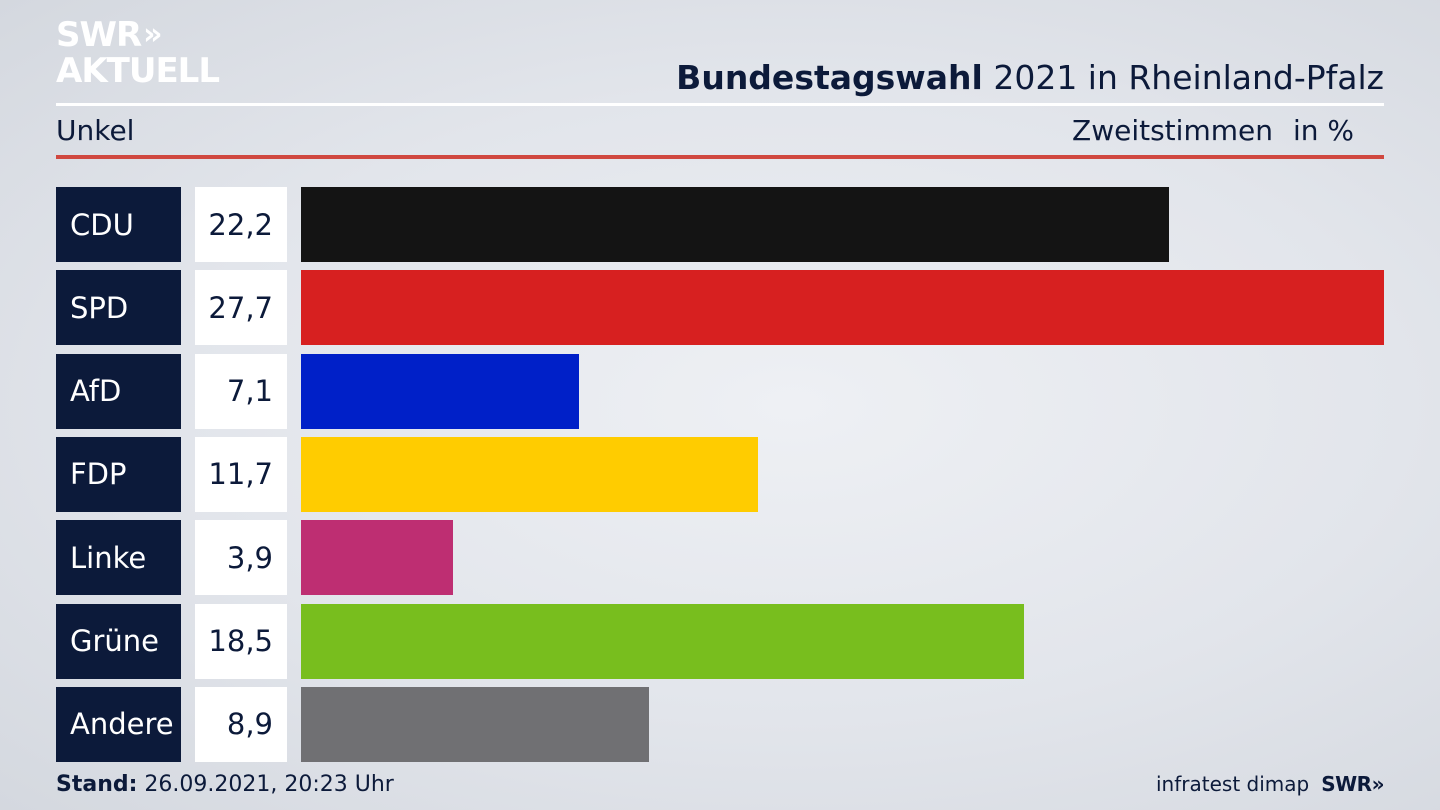 This screenshot has width=1440, height=810. I want to click on category-label: CDU, so click(118, 224).